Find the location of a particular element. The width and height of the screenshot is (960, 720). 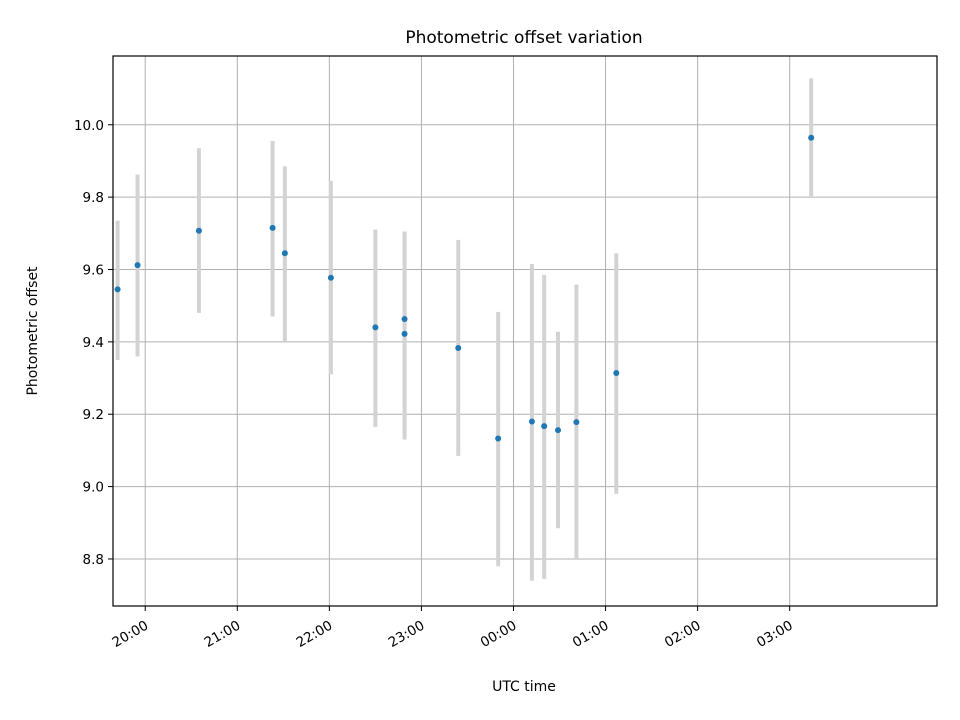

y-tick-label: 9.0 is located at coordinates (93, 488).